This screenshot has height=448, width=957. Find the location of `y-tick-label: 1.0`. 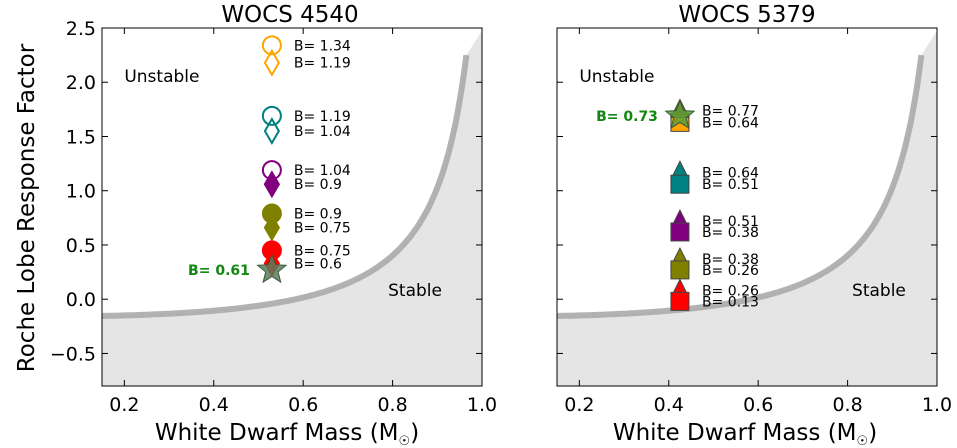

y-tick-label: 1.0 is located at coordinates (81, 192).